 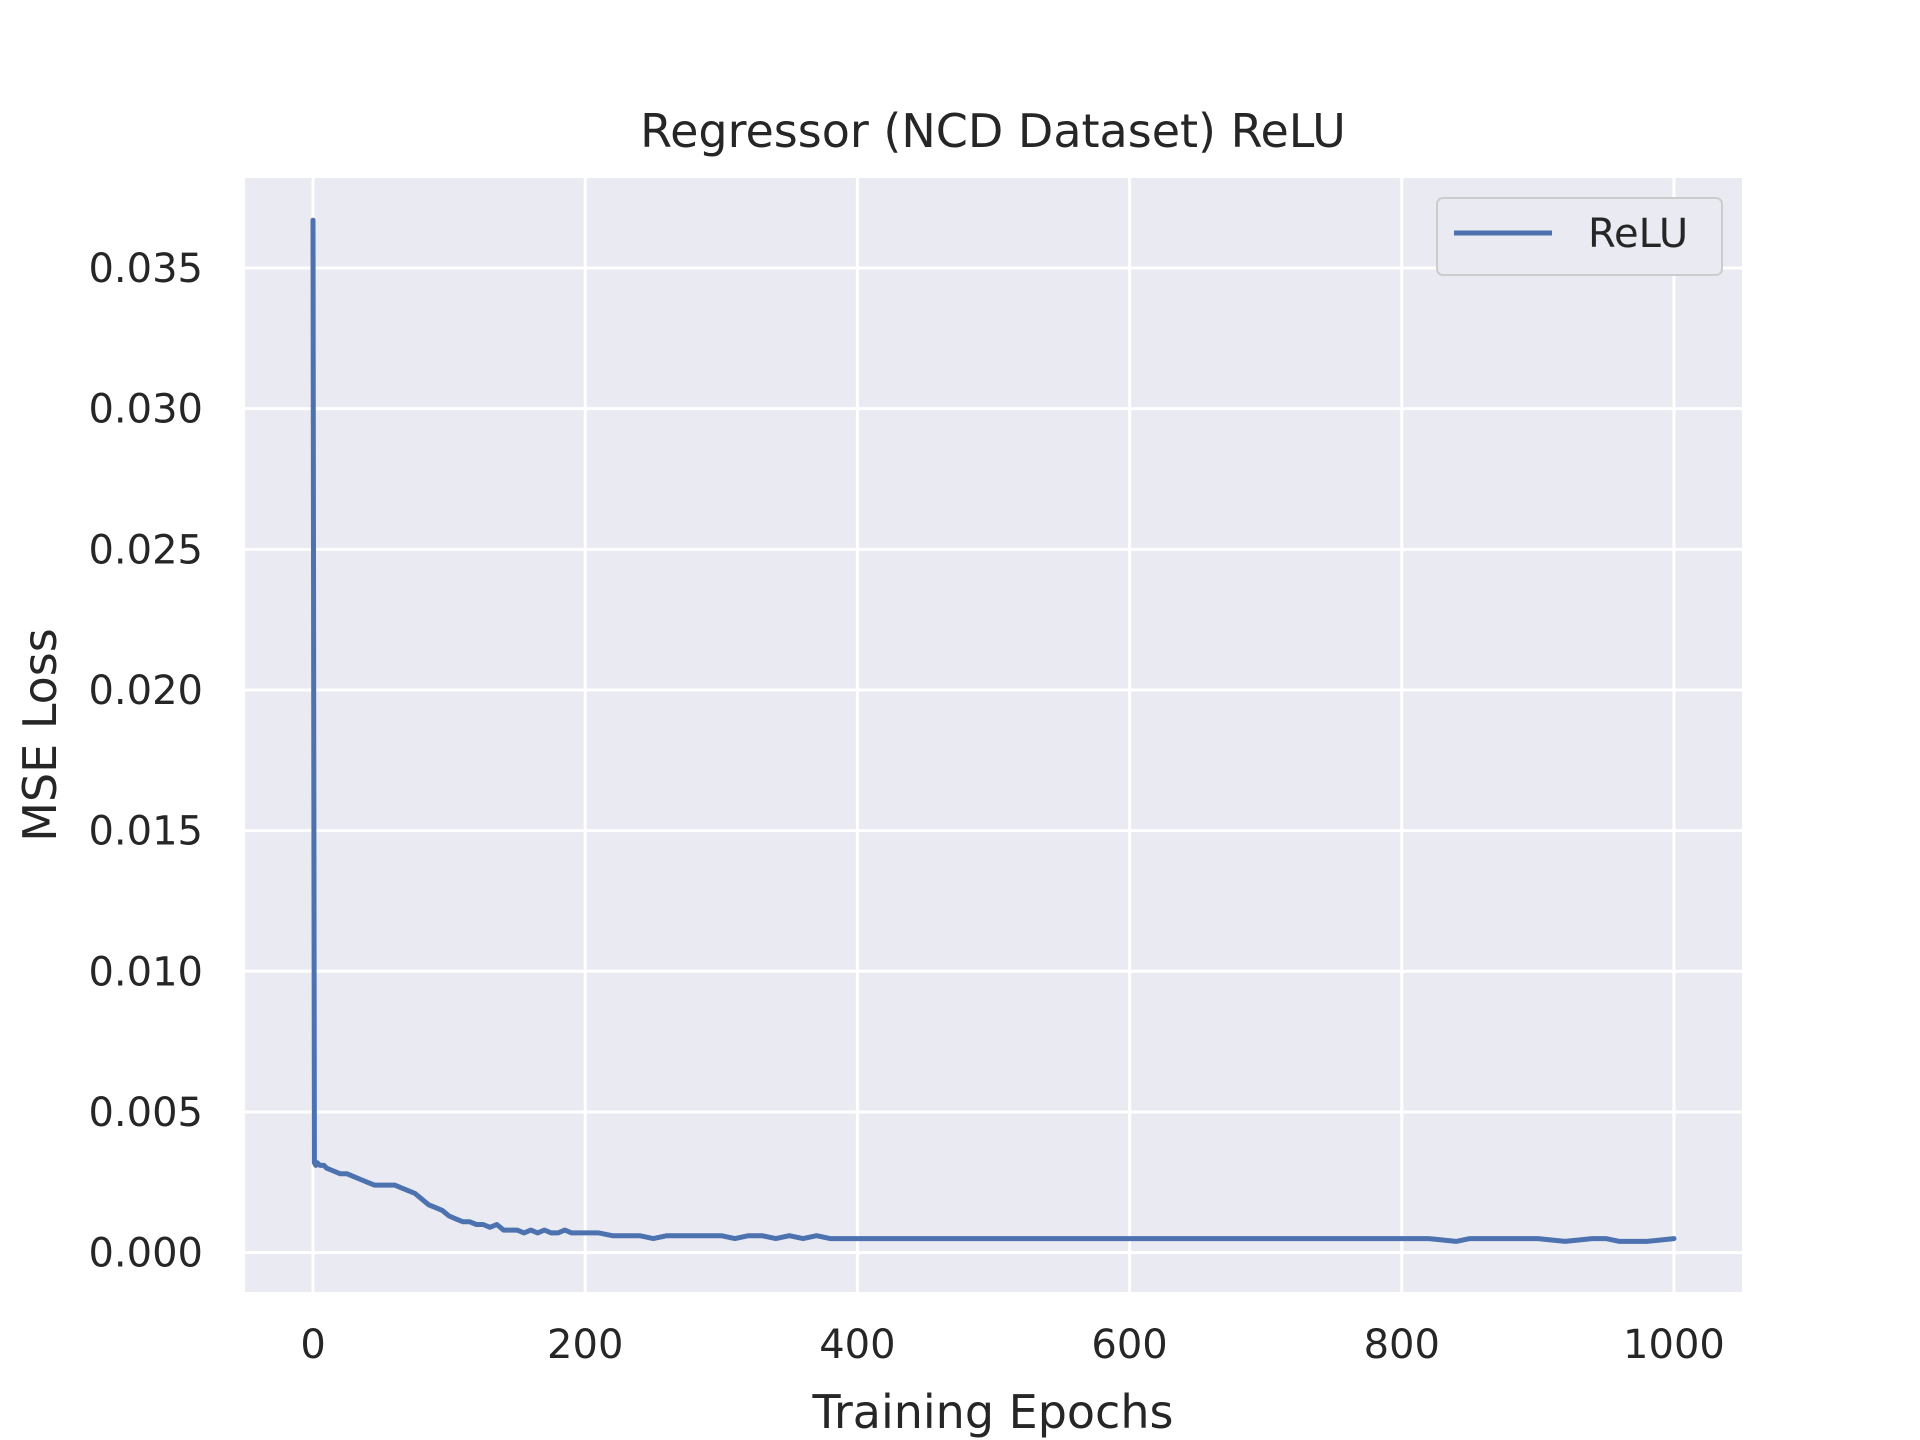 What do you see at coordinates (312, 1345) in the screenshot?
I see `x-tick-label: 0` at bounding box center [312, 1345].